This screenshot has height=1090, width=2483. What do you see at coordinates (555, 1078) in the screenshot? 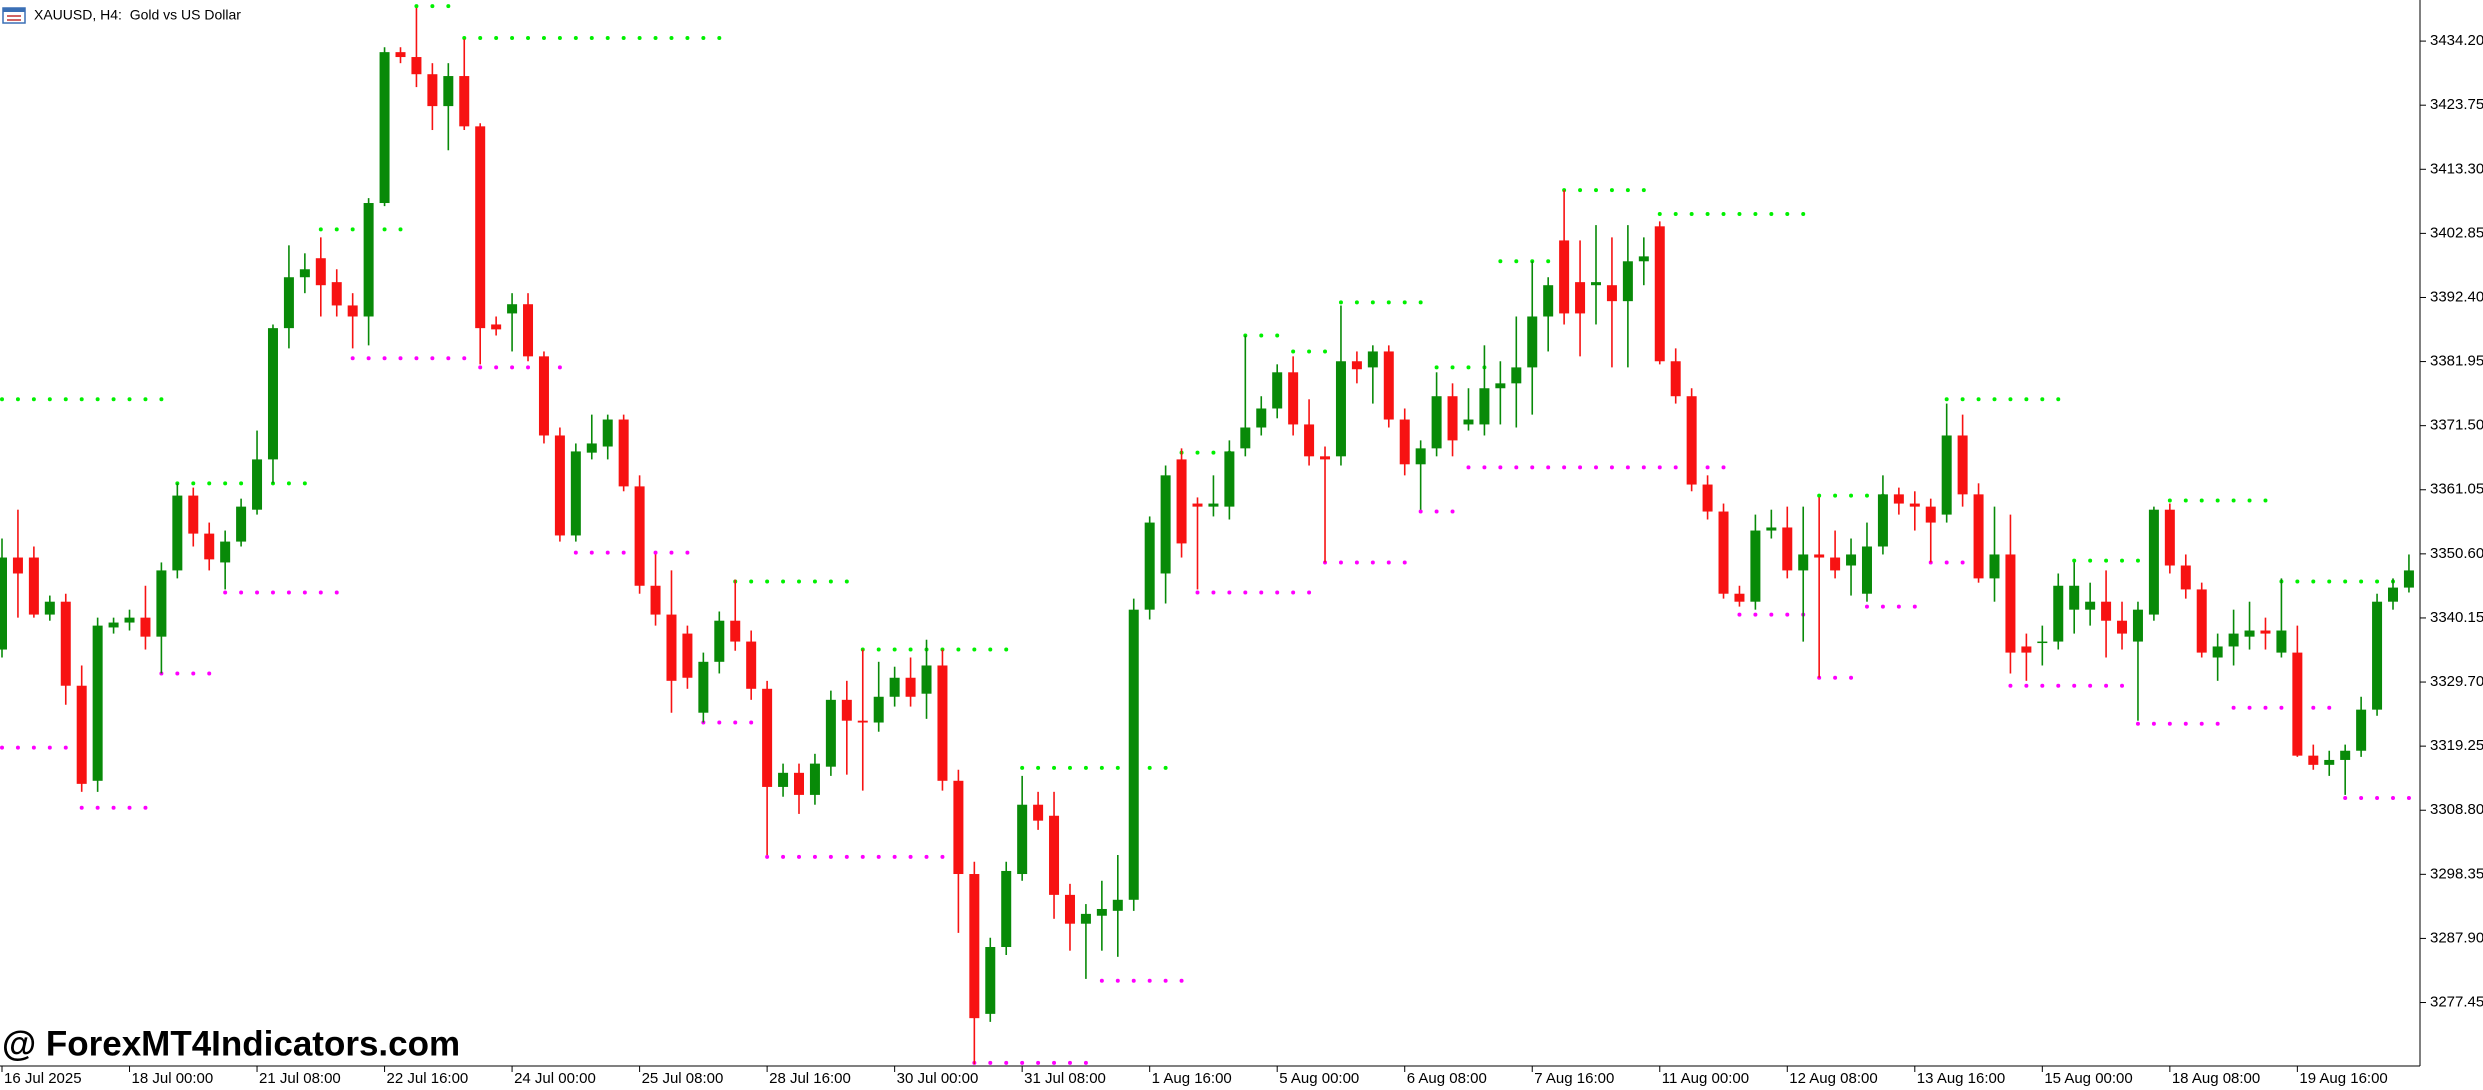
I see `x-tick-label: 24 Jul 00:00` at bounding box center [555, 1078].